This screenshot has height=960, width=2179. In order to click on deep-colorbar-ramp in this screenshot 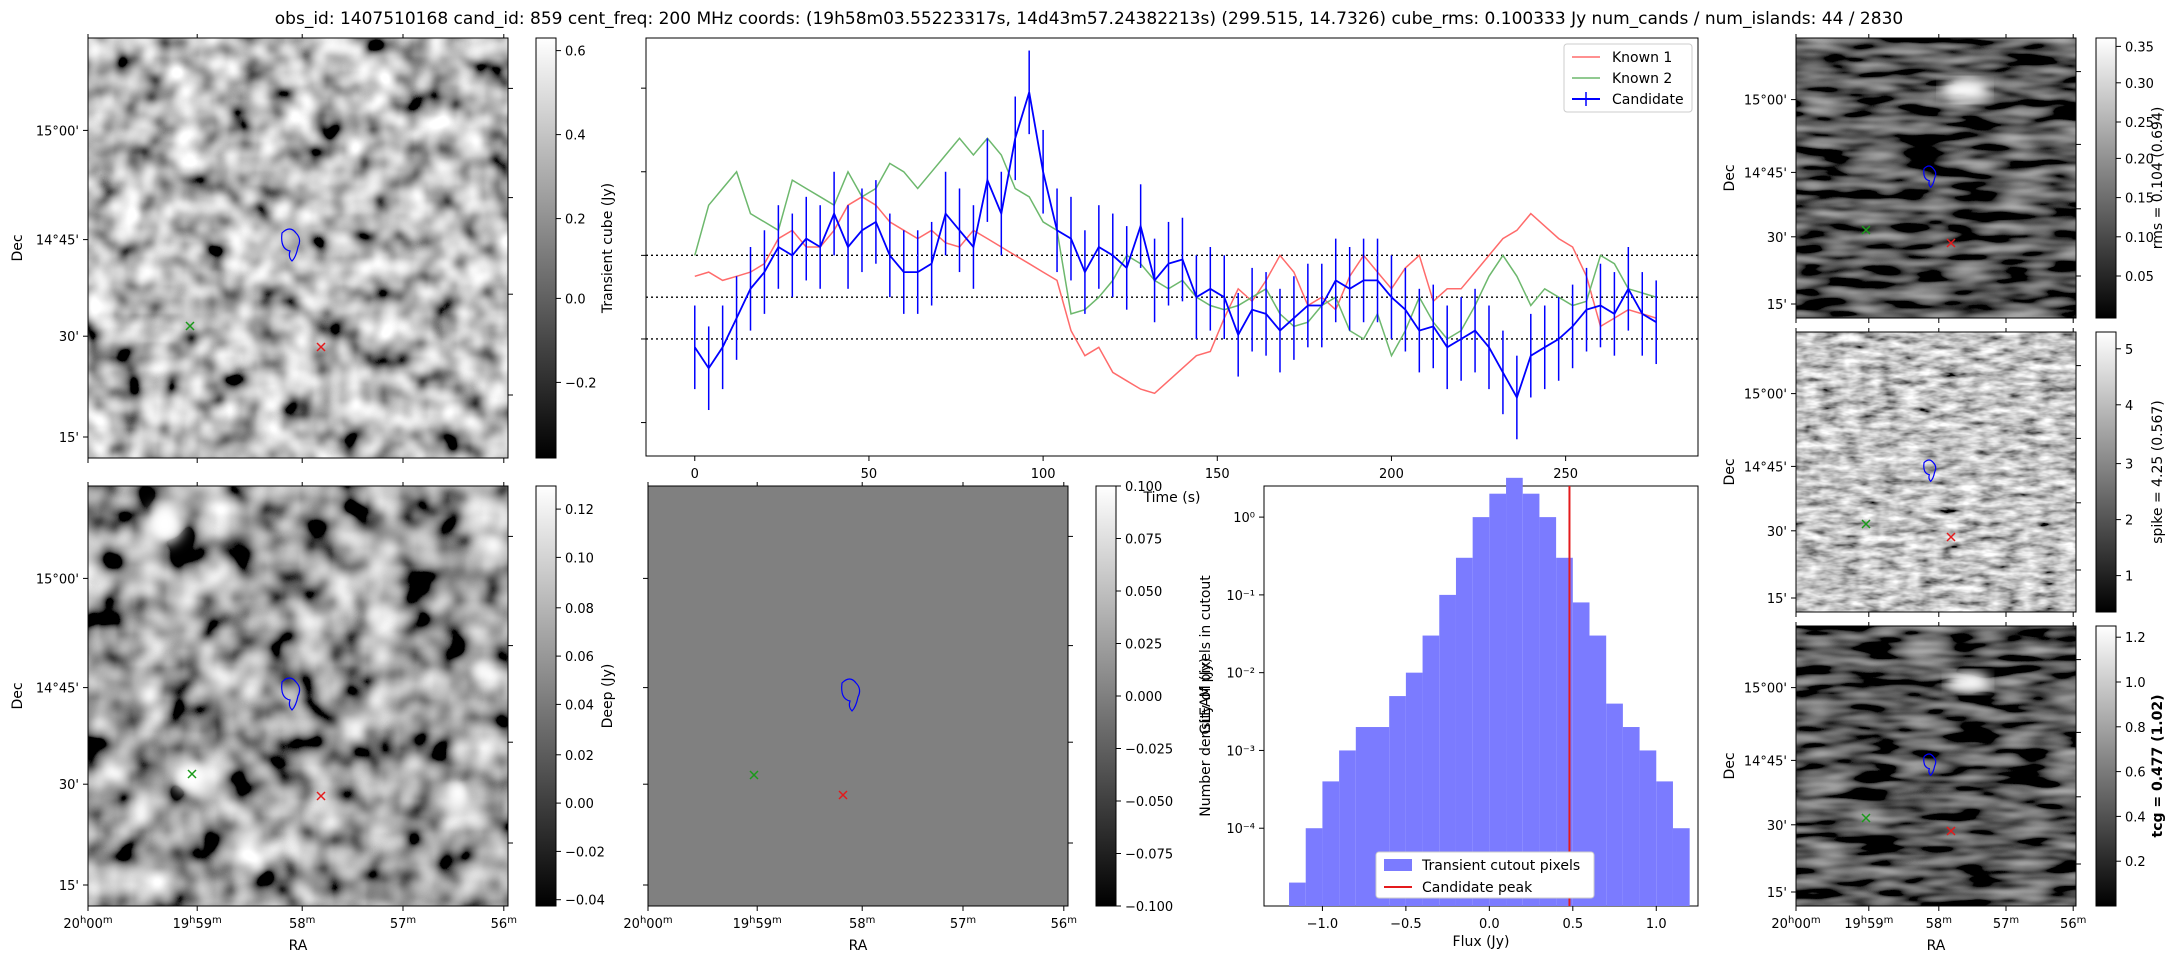, I will do `click(546, 696)`.